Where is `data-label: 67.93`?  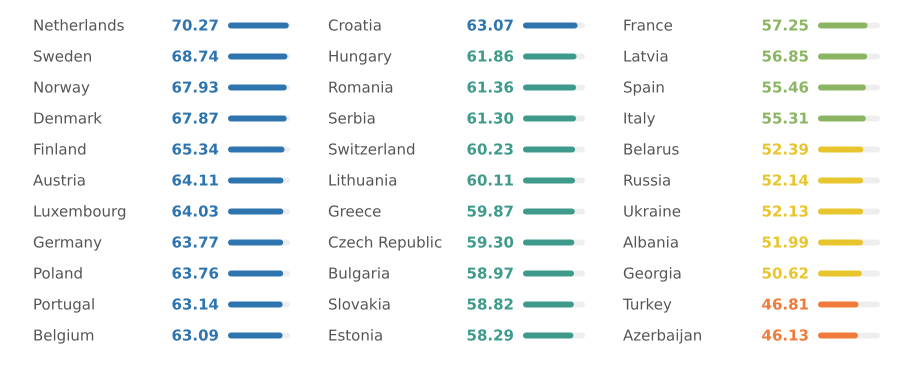
data-label: 67.93 is located at coordinates (195, 87).